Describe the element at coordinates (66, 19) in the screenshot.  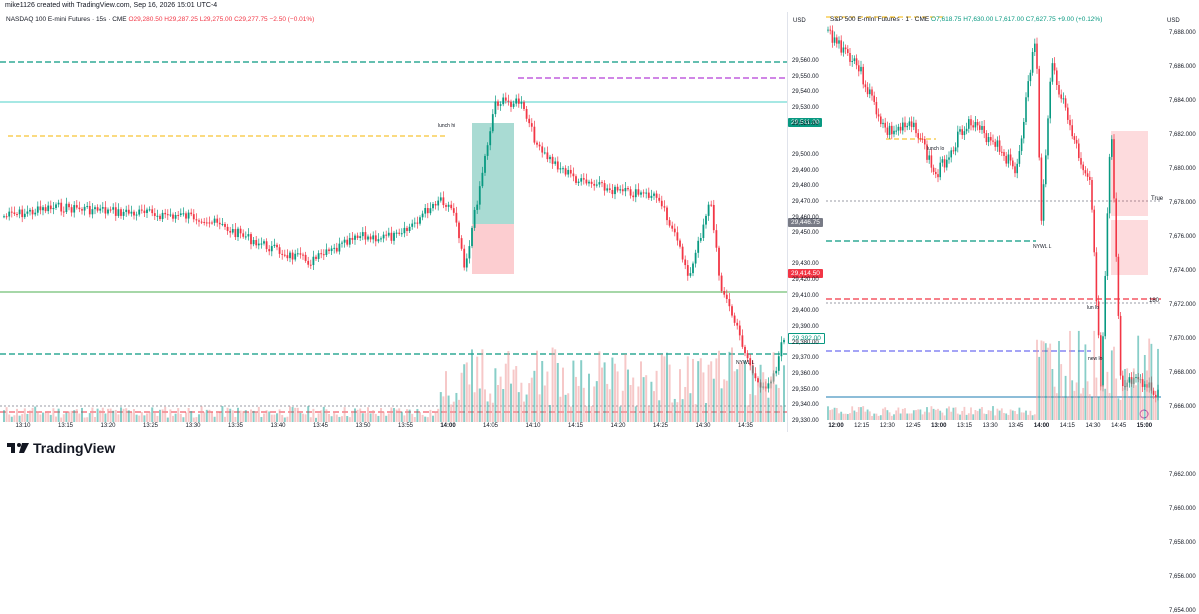
I see `nq-symbol: NASDAQ 100 E-mini Futures · 15s · CME` at that location.